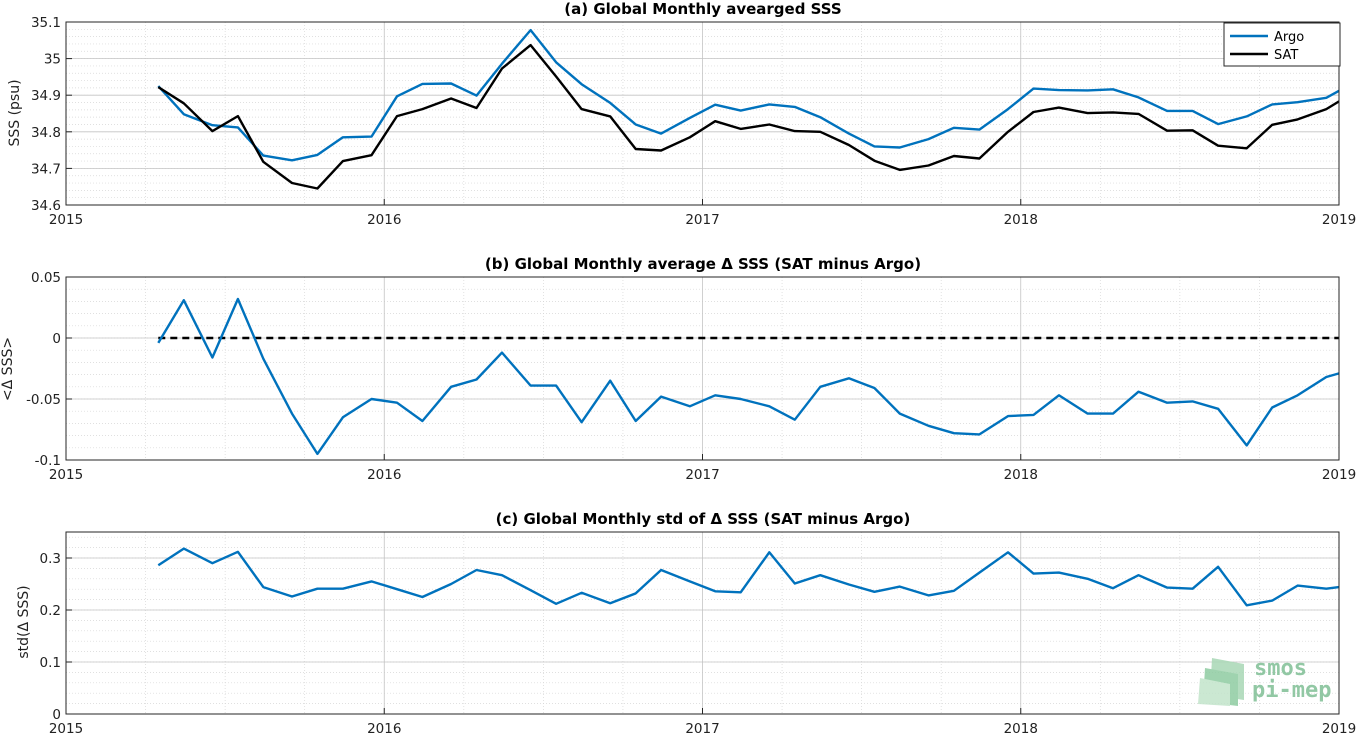 The height and width of the screenshot is (737, 1359). Describe the element at coordinates (24, 621) in the screenshot. I see `panel-c-ylabel: std(Δ SSS)` at that location.